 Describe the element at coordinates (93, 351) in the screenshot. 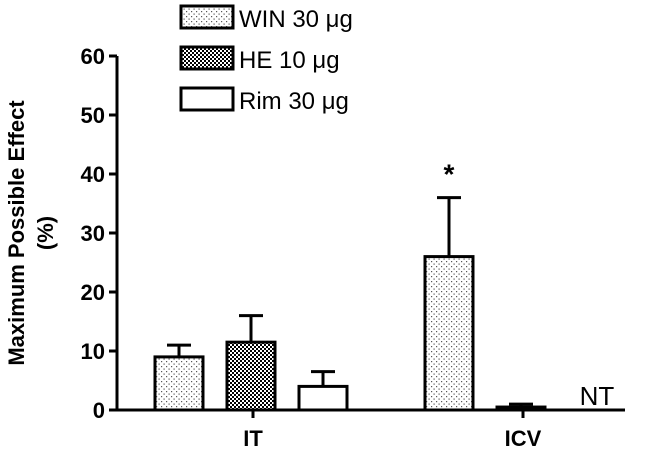

I see `y-tick-label: 10` at that location.